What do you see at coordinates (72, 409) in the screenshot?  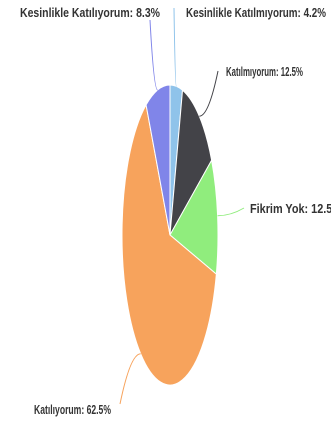 I see `data-label: Katılıyorum: 62.5%` at bounding box center [72, 409].